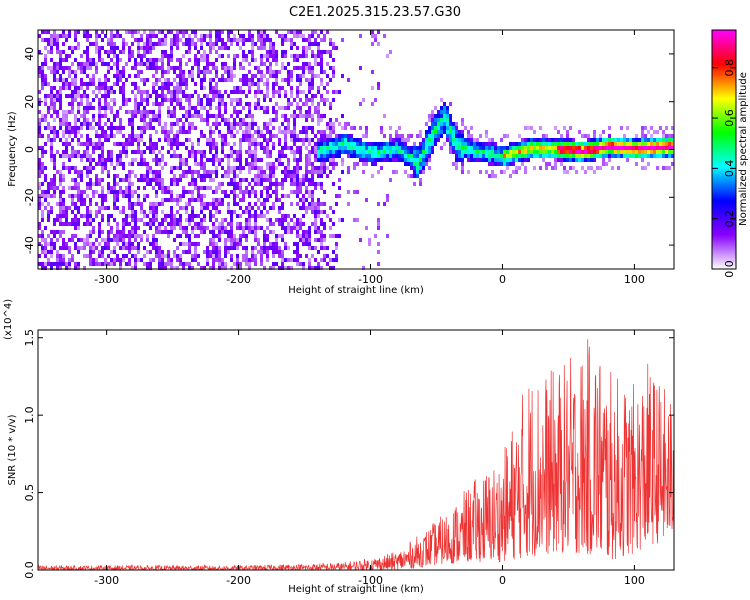 This screenshot has width=750, height=600. What do you see at coordinates (370, 279) in the screenshot?
I see `x-tick-label: -100` at bounding box center [370, 279].